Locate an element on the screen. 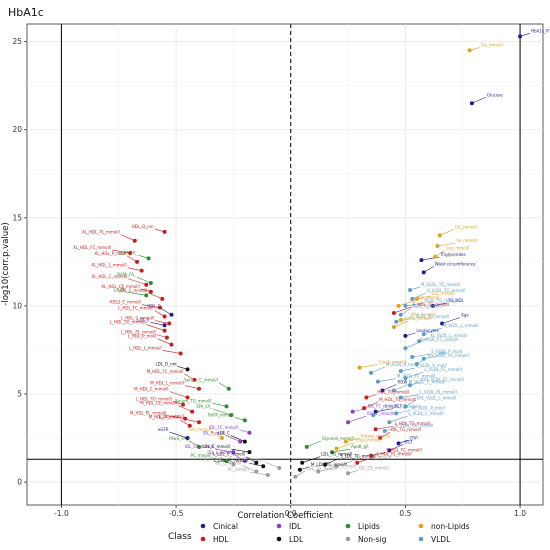 Image resolution: width=550 pixels, height=550 pixels. point-label: M_HDL_CE_mmol/l is located at coordinates (158, 403).